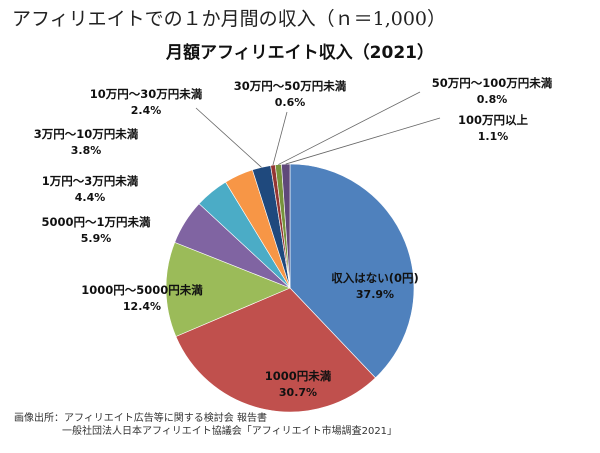 The width and height of the screenshot is (600, 453). What do you see at coordinates (90, 181) in the screenshot?
I see `slice-label-4: 1万円～3万円未満` at bounding box center [90, 181].